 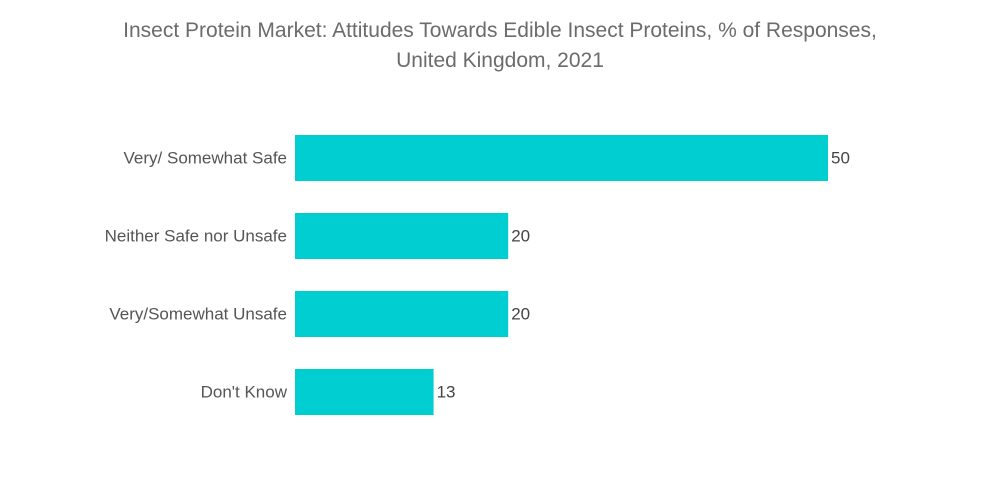 I want to click on category-label-don-t-know: Don't Know, so click(x=244, y=392).